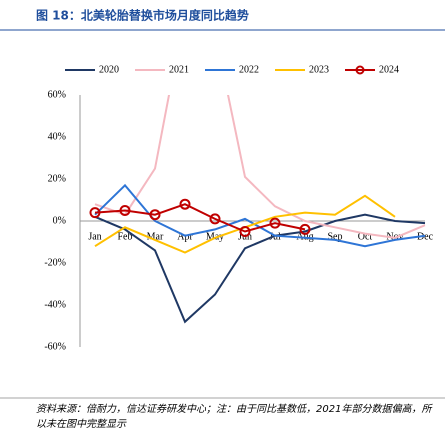 This screenshot has width=445, height=438. What do you see at coordinates (59, 220) in the screenshot?
I see `y-tick-label: 0%` at bounding box center [59, 220].